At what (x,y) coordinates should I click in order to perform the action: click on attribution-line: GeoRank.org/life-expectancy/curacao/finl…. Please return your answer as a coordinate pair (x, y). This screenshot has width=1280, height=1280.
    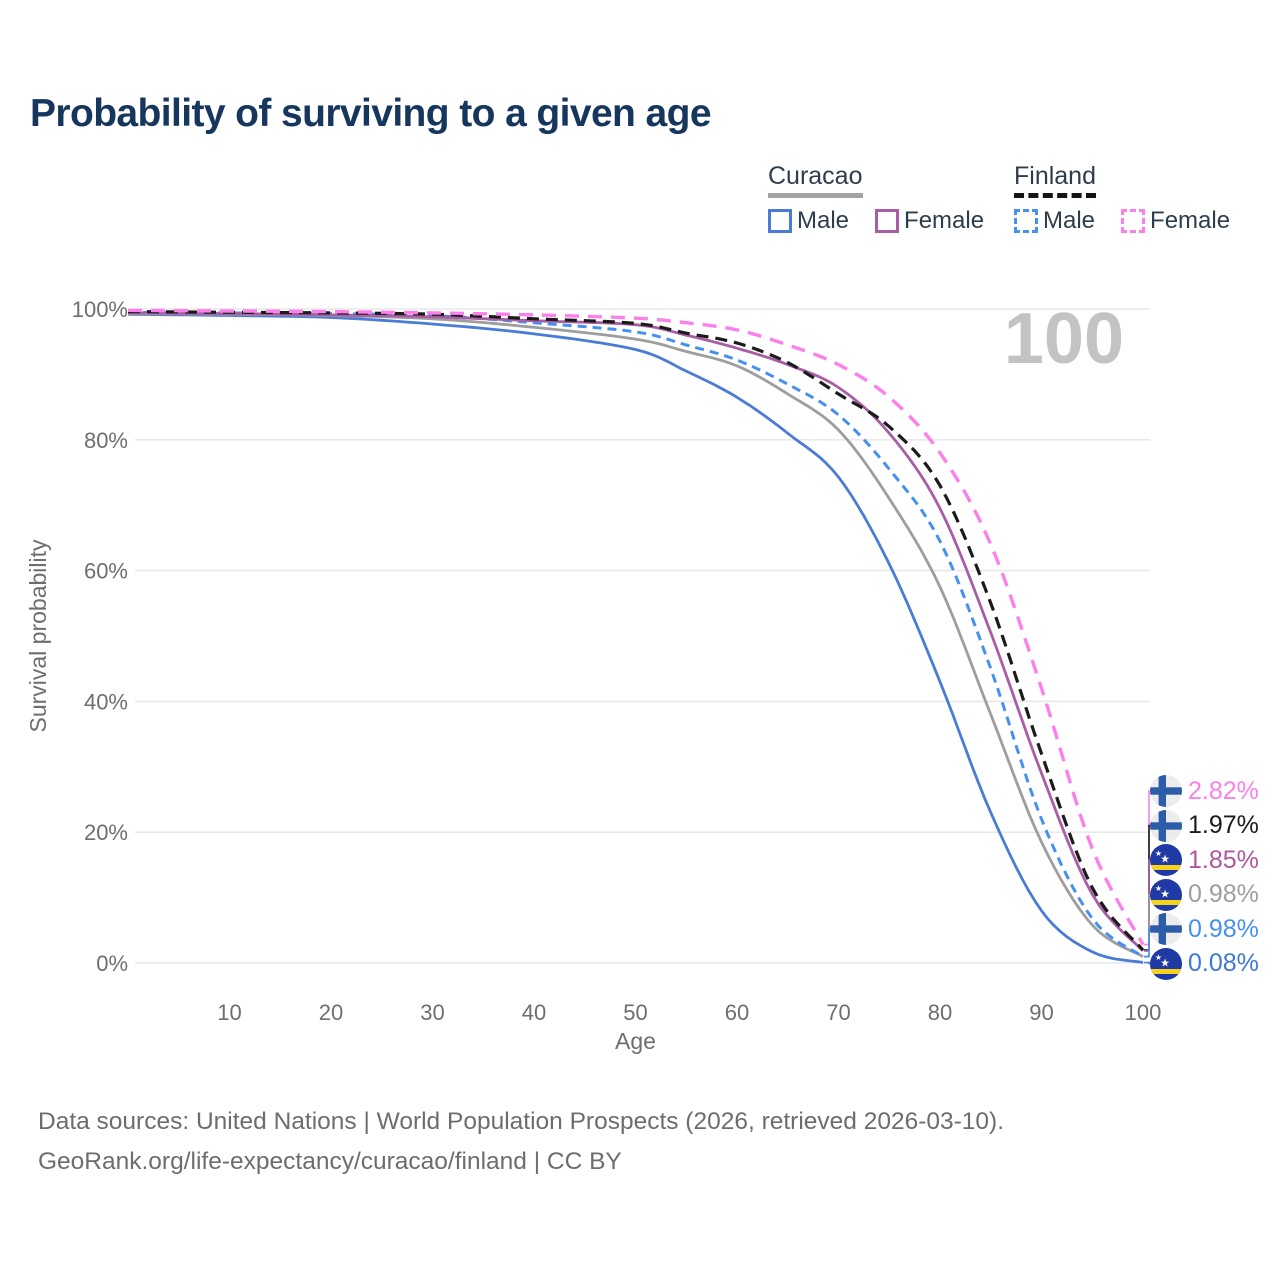
    Looking at the image, I should click on (330, 1161).